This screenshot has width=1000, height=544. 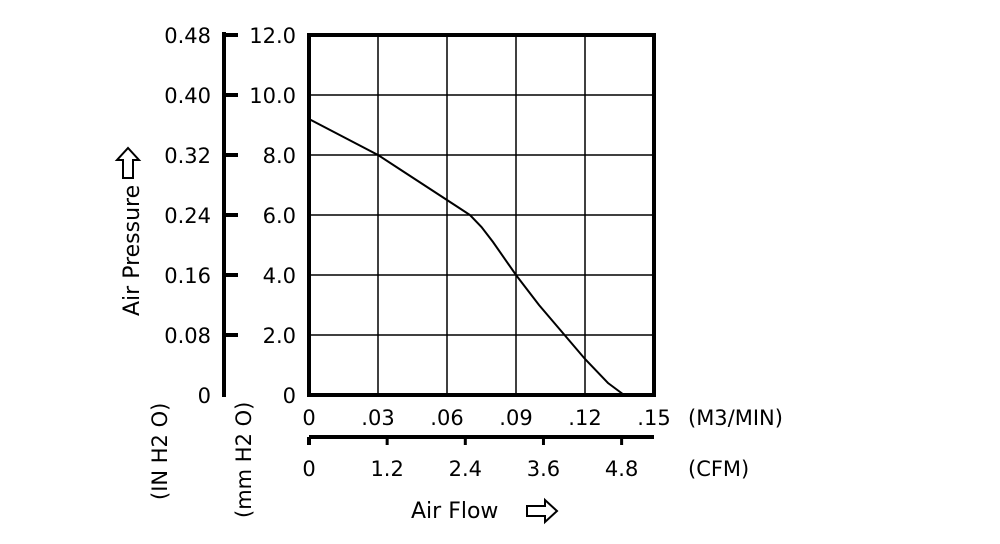 What do you see at coordinates (515, 418) in the screenshot?
I see `x-tick-label: .09` at bounding box center [515, 418].